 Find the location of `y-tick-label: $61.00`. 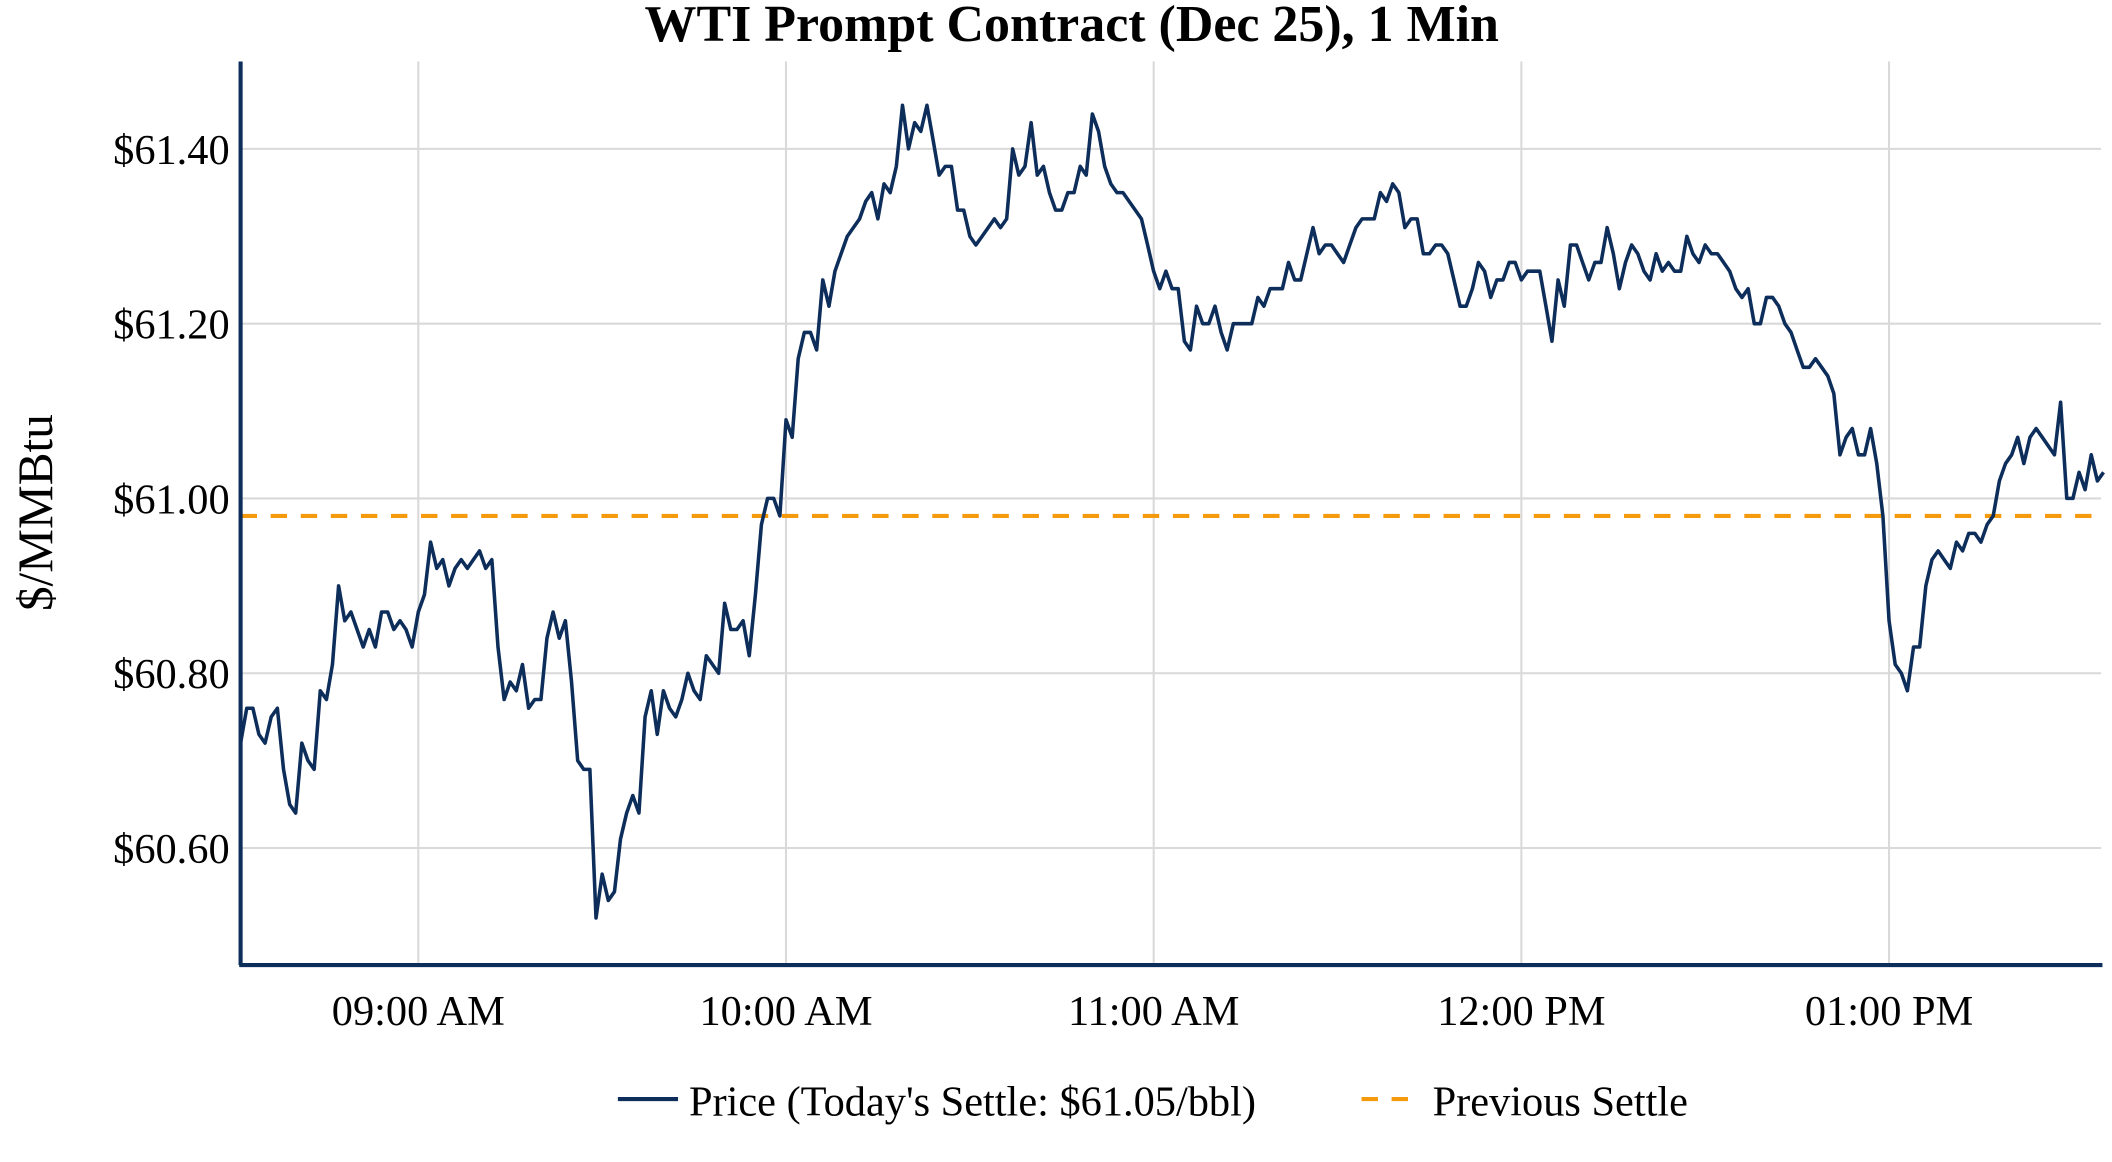

y-tick-label: $61.00 is located at coordinates (171, 499).